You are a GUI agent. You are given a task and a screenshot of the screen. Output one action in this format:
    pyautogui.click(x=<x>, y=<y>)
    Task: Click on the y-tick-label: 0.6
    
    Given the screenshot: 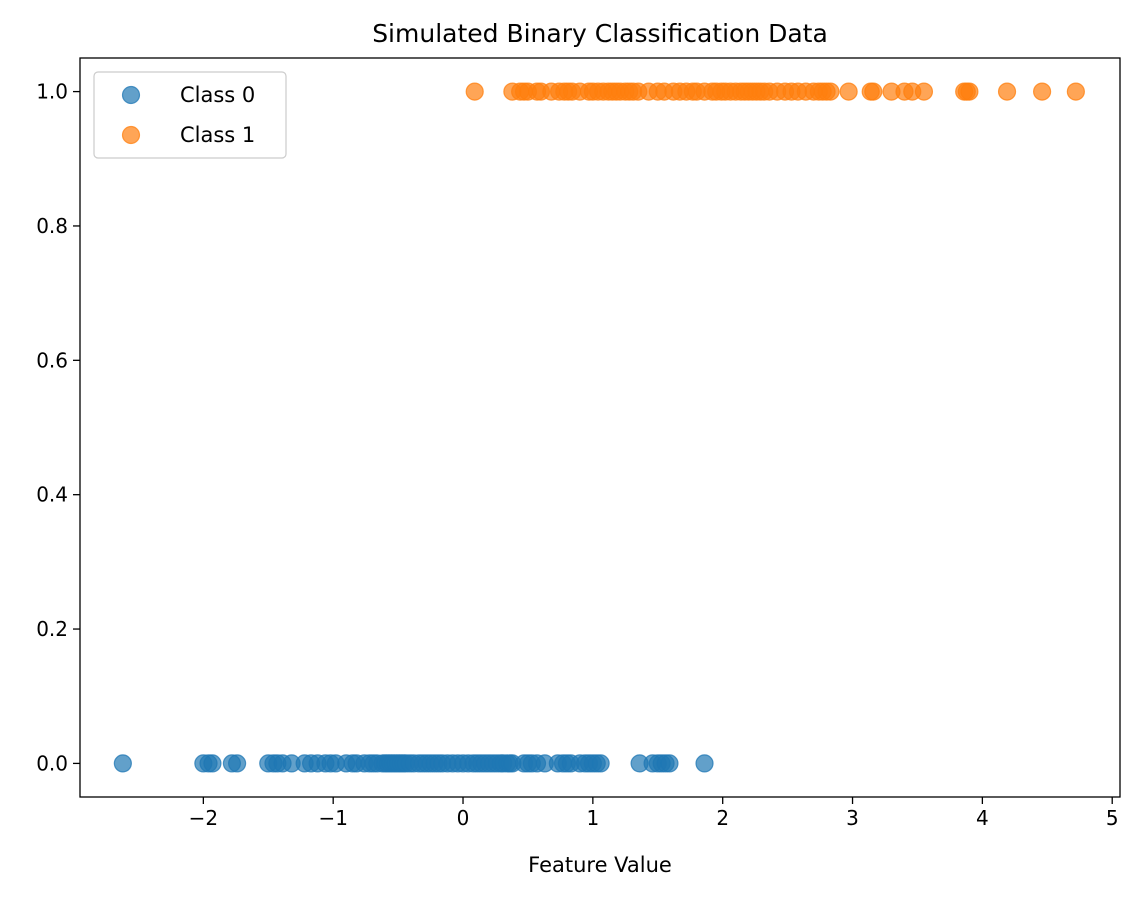 What is the action you would take?
    pyautogui.click(x=52, y=360)
    